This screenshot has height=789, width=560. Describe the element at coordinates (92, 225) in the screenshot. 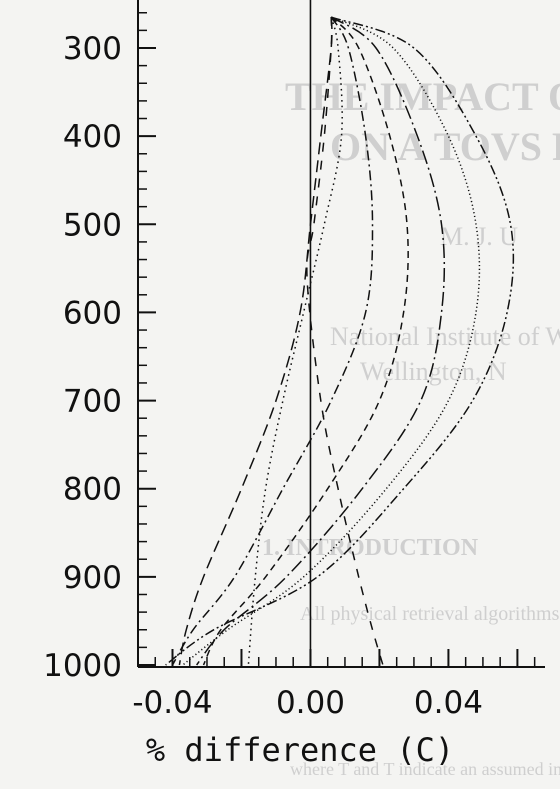

I see `y-tick-label: 500` at that location.